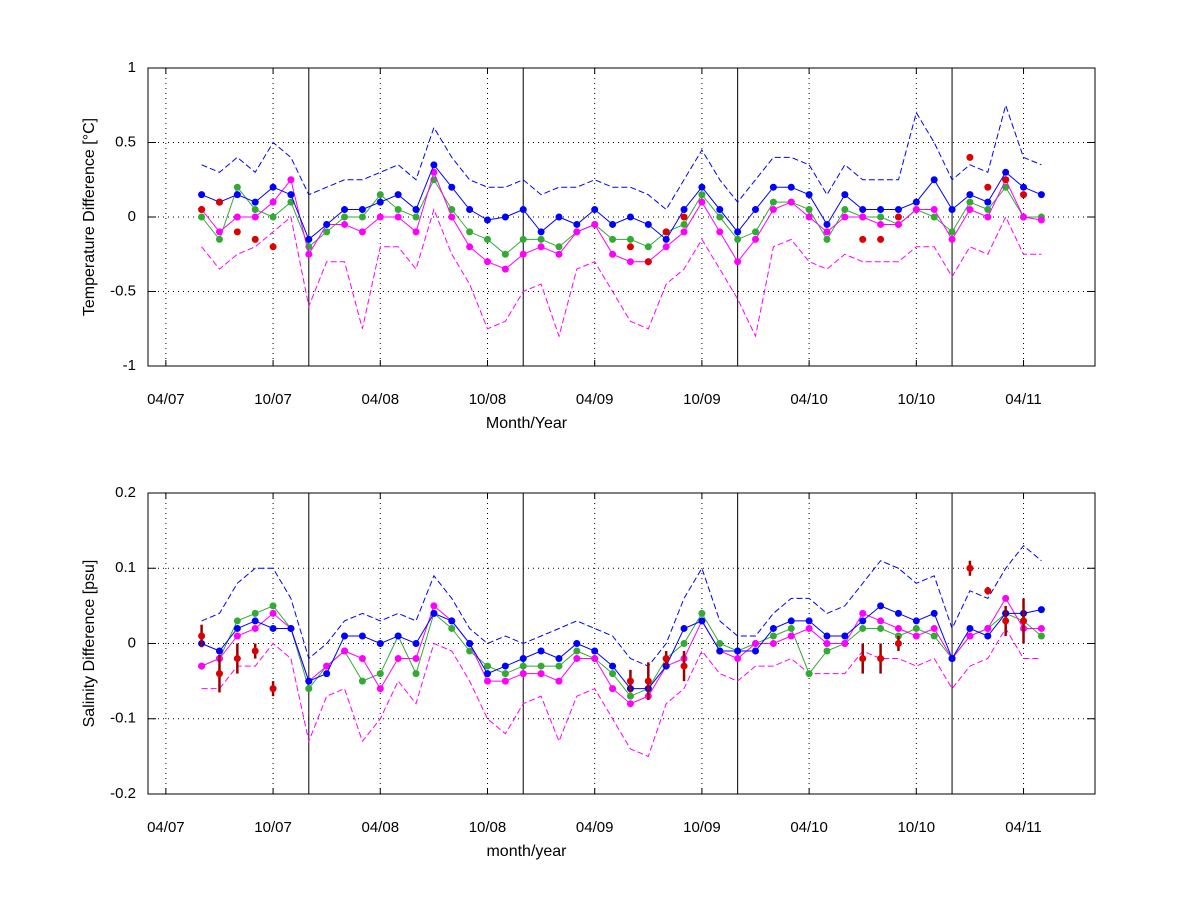 This screenshot has height=900, width=1200. What do you see at coordinates (166, 399) in the screenshot?
I see `x-tick-label: 04/07` at bounding box center [166, 399].